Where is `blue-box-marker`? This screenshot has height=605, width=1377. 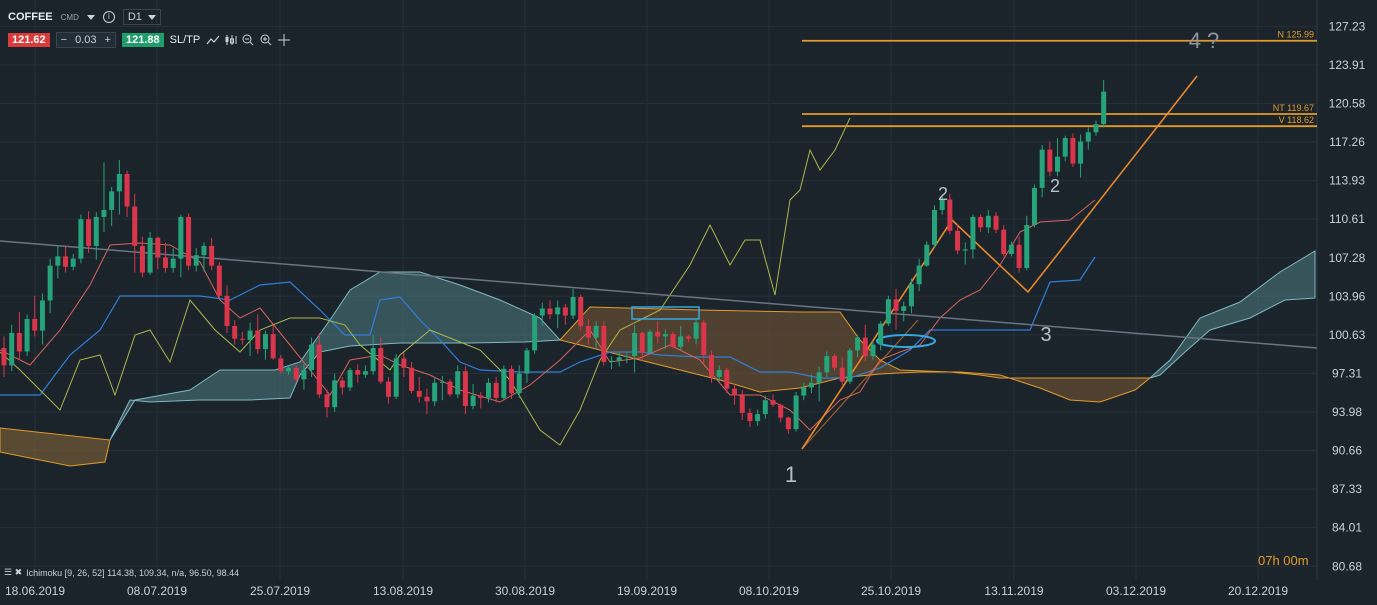 blue-box-marker is located at coordinates (665, 313).